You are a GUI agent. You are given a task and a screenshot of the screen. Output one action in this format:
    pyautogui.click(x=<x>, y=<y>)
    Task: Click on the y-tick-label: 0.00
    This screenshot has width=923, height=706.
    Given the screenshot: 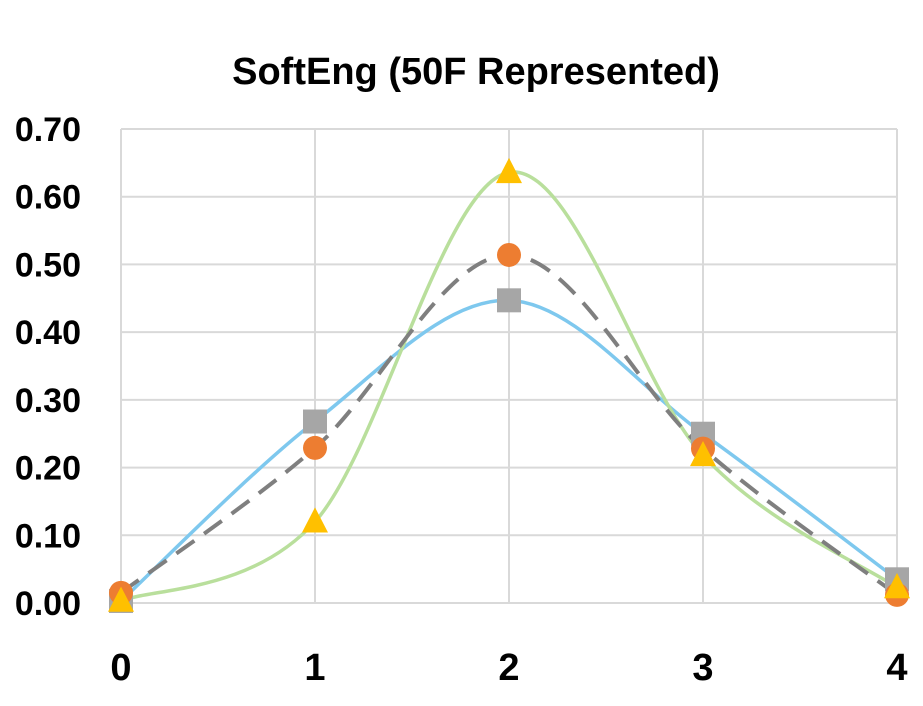 What is the action you would take?
    pyautogui.click(x=48, y=604)
    